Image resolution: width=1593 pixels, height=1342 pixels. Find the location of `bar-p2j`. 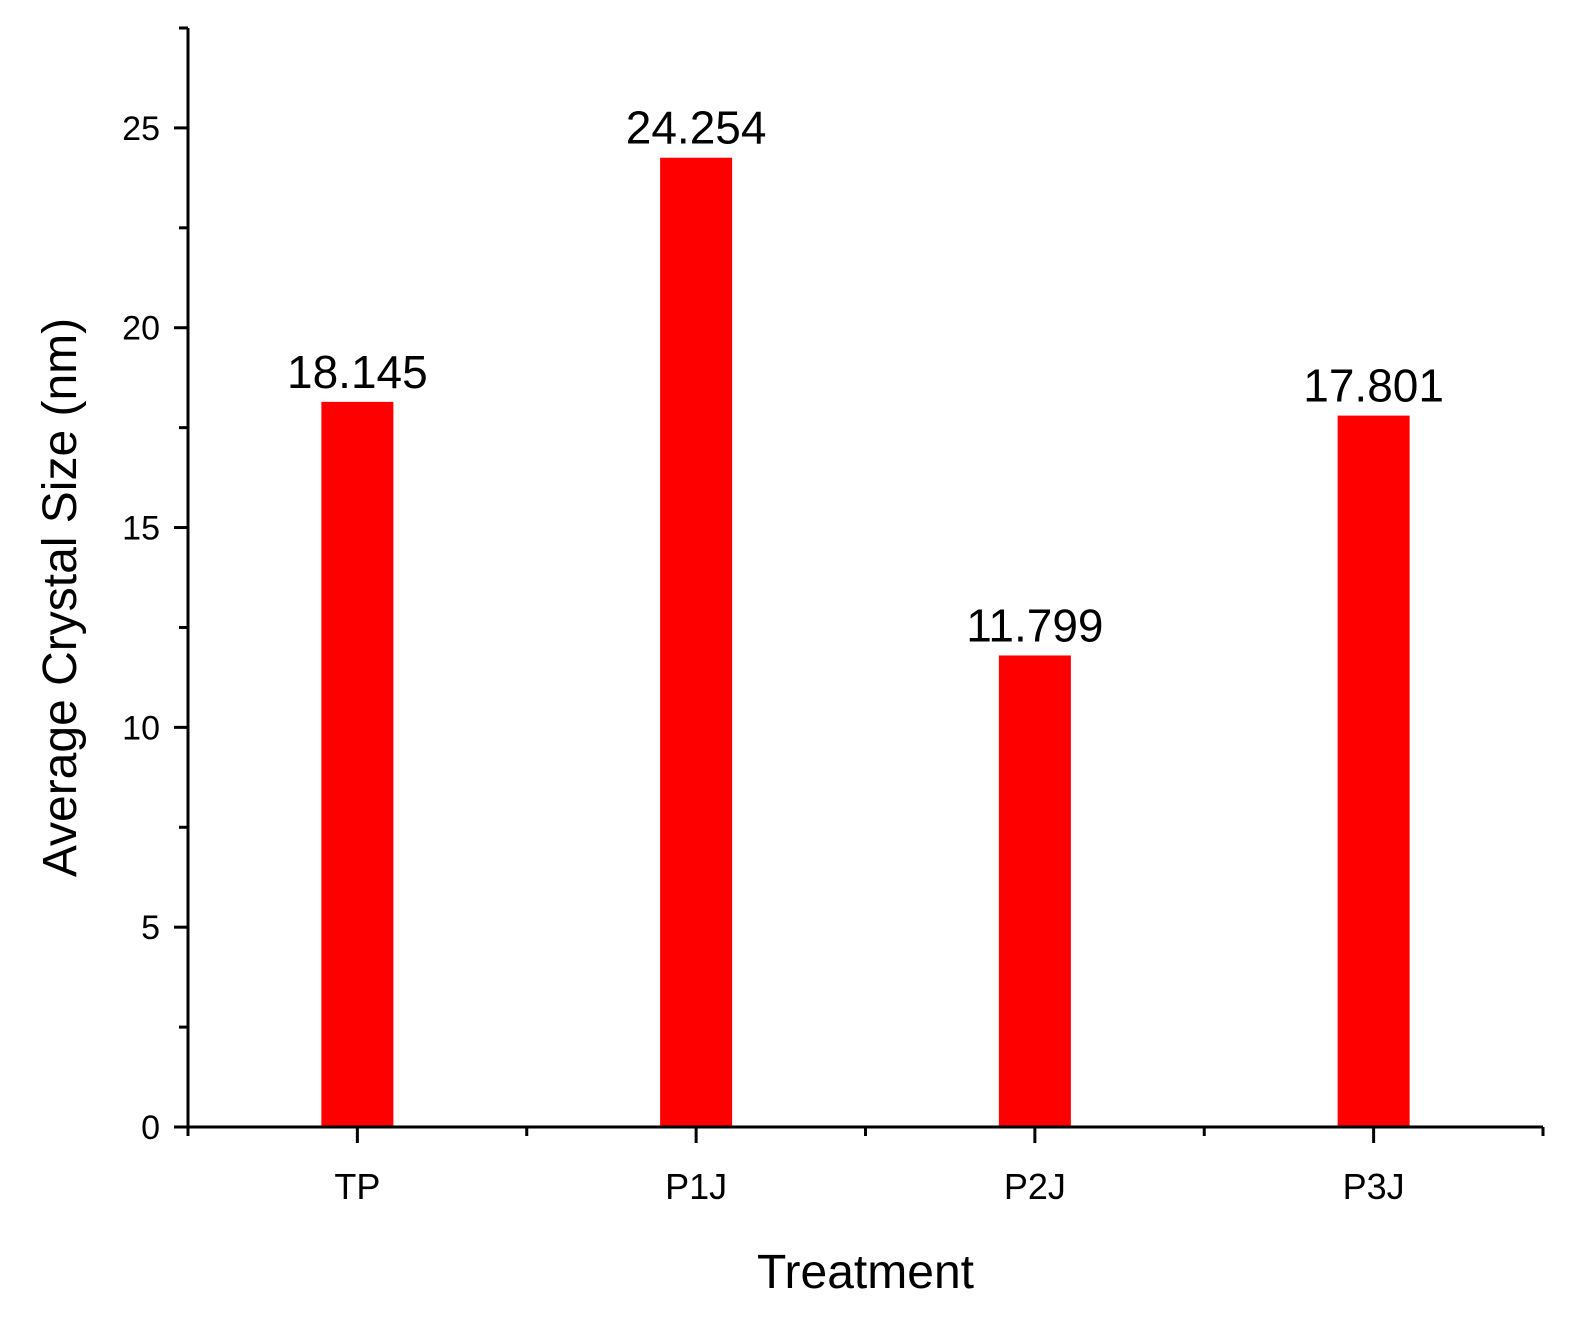

bar-p2j is located at coordinates (1034, 891).